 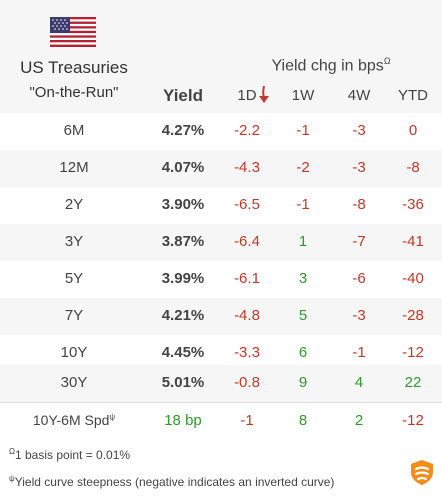 I want to click on table-row: 6M 4.27% -2.2 -1 -3 0, so click(x=221, y=131).